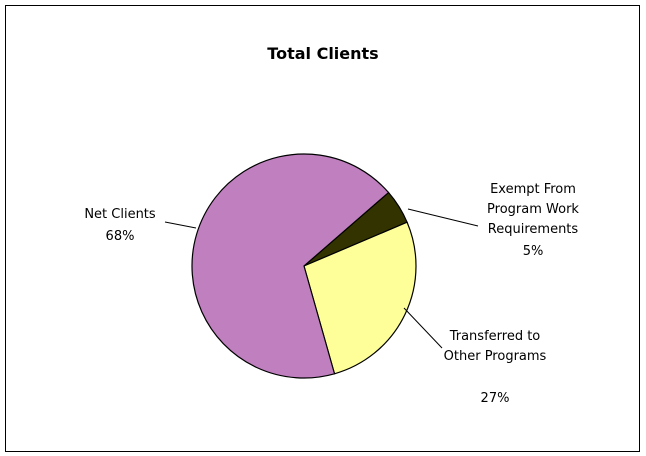  What do you see at coordinates (533, 251) in the screenshot?
I see `slice-value-label: 5%` at bounding box center [533, 251].